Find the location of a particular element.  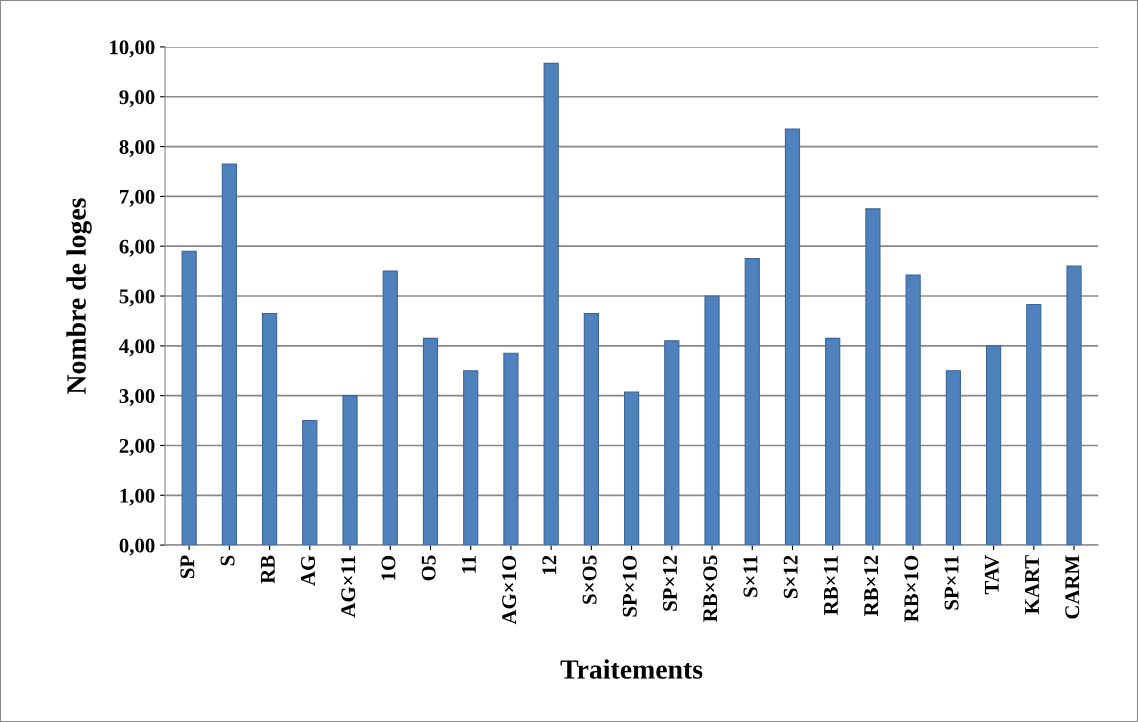

x-tick-label: RB×12 is located at coordinates (871, 586).